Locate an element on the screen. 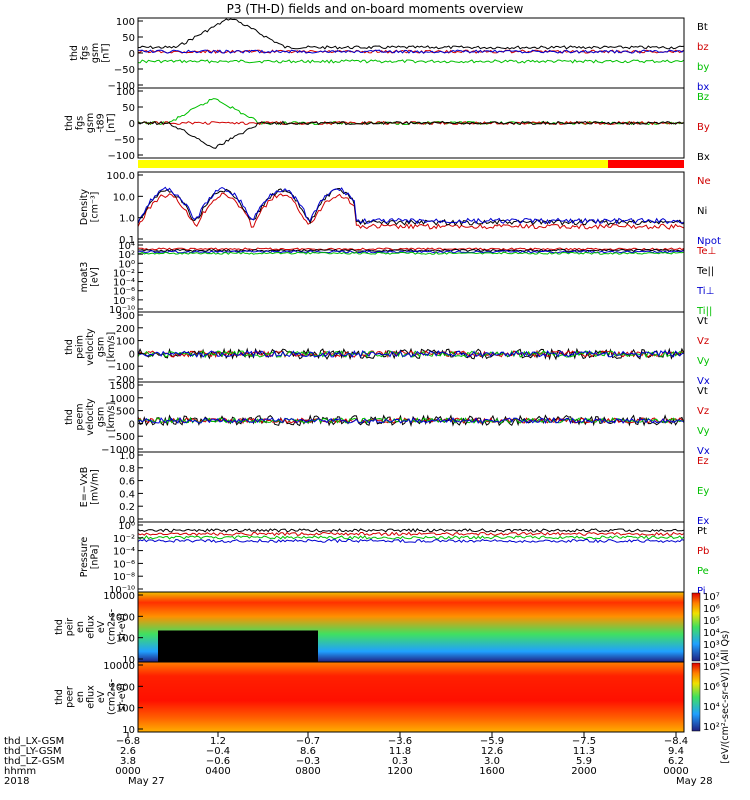 The image size is (750, 800). series-line-te|| is located at coordinates (411, 250).